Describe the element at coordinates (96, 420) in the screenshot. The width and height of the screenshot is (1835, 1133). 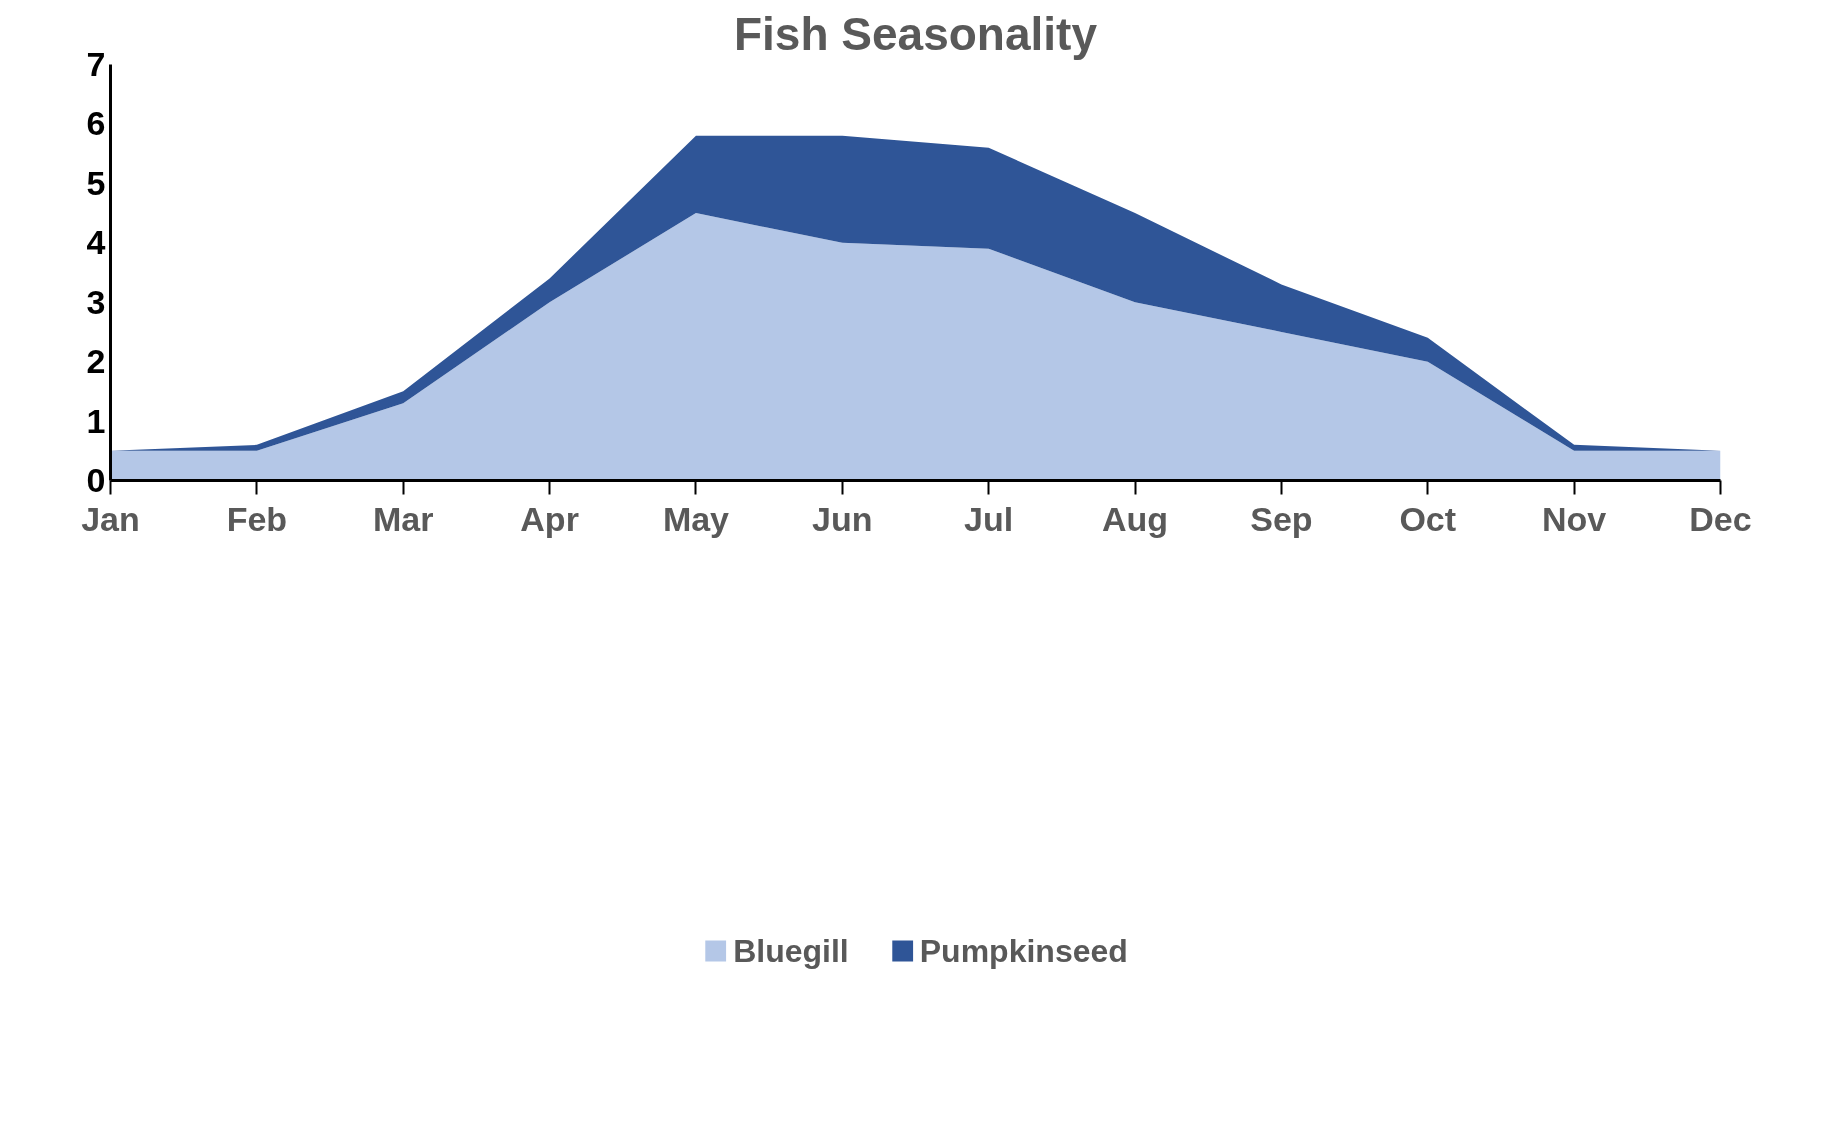
I see `y-tick-label: 1` at that location.